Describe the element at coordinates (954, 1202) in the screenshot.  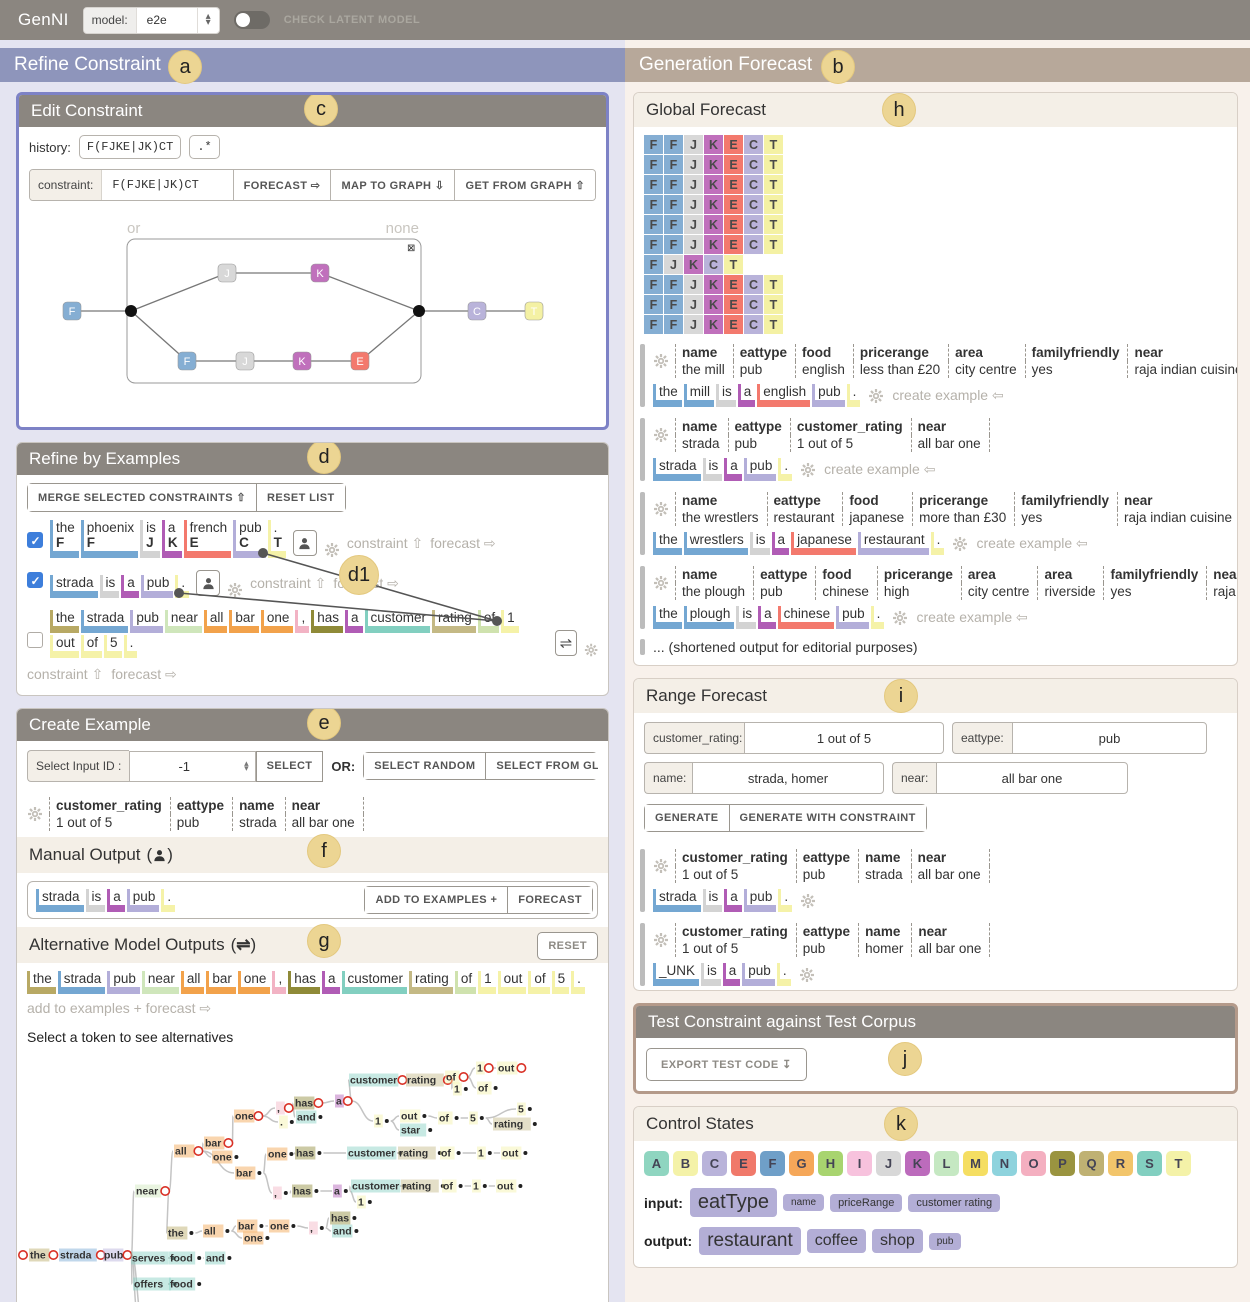
I see `input-state-chip: customer rating` at that location.